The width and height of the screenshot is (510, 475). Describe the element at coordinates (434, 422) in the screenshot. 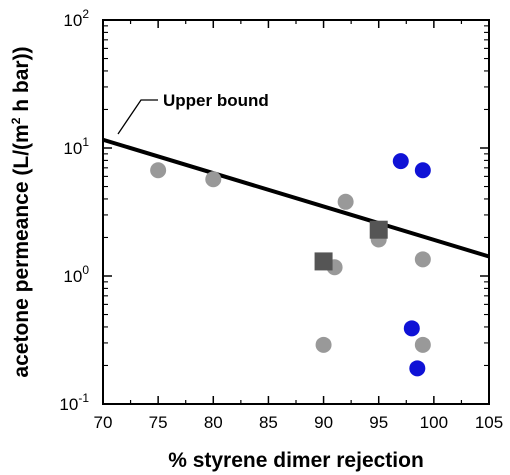

I see `x-tick-label: 100` at that location.